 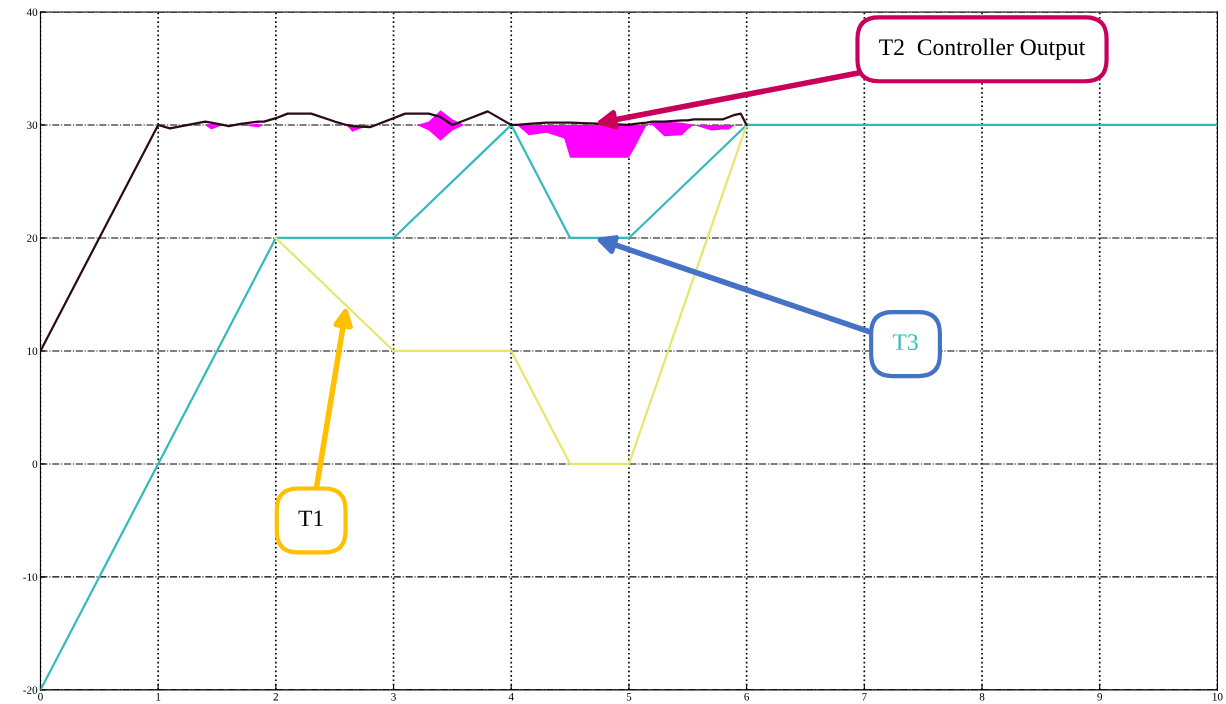 What do you see at coordinates (629, 697) in the screenshot?
I see `x-tick-label: 5` at bounding box center [629, 697].